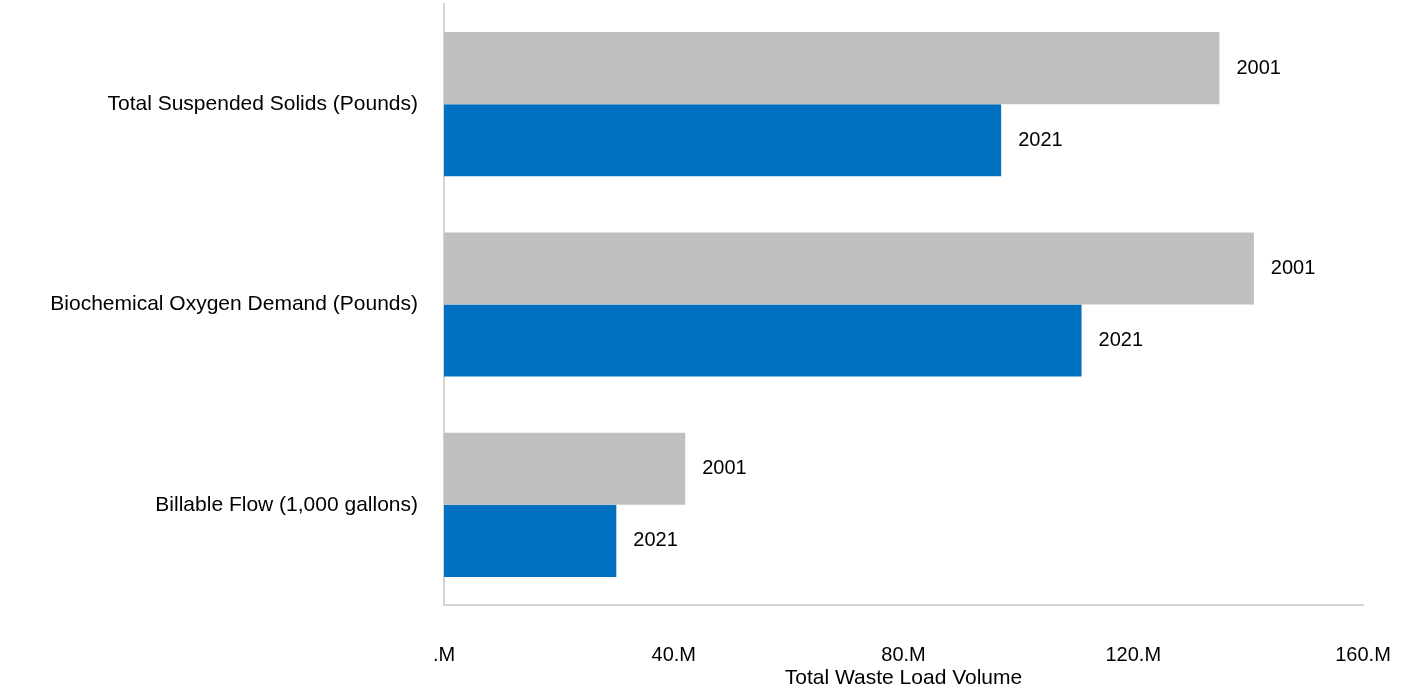  What do you see at coordinates (1133, 653) in the screenshot?
I see `x-tick-label: 120.M` at bounding box center [1133, 653].